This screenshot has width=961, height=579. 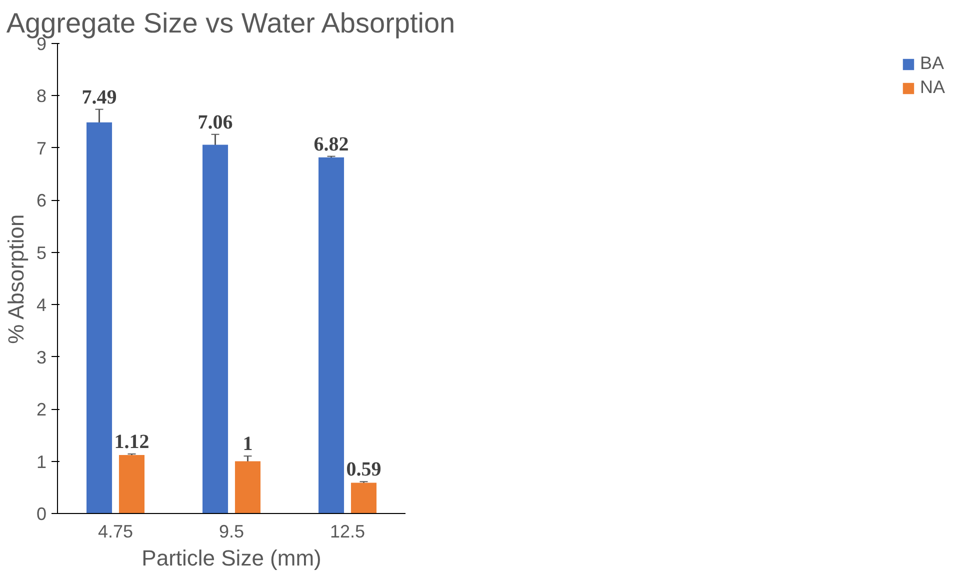 What do you see at coordinates (132, 441) in the screenshot?
I see `data-label: 1.12` at bounding box center [132, 441].